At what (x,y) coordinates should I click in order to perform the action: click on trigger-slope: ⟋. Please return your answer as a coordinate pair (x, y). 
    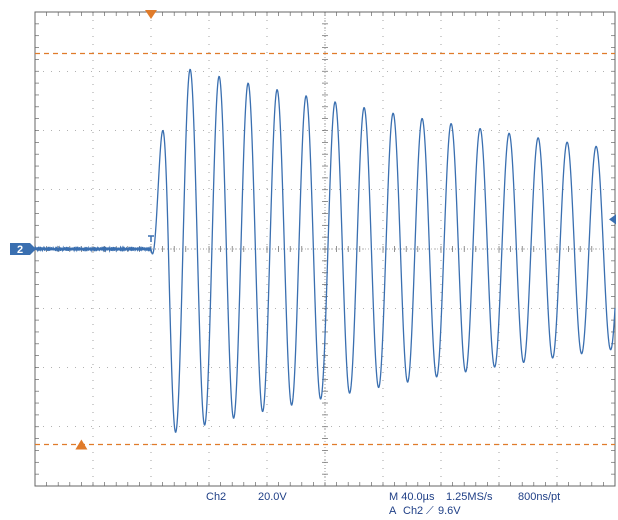
    Looking at the image, I should click on (430, 511).